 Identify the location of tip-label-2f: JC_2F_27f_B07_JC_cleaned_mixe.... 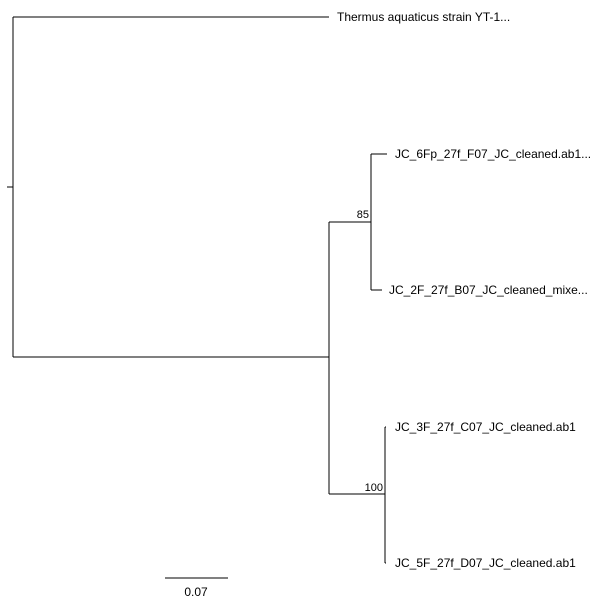
(488, 290).